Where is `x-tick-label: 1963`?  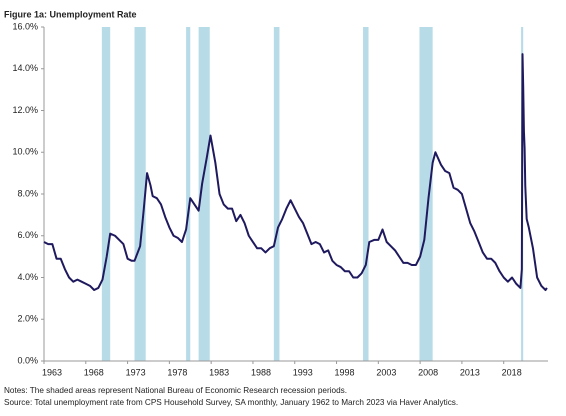
x-tick-label: 1963 is located at coordinates (52, 372).